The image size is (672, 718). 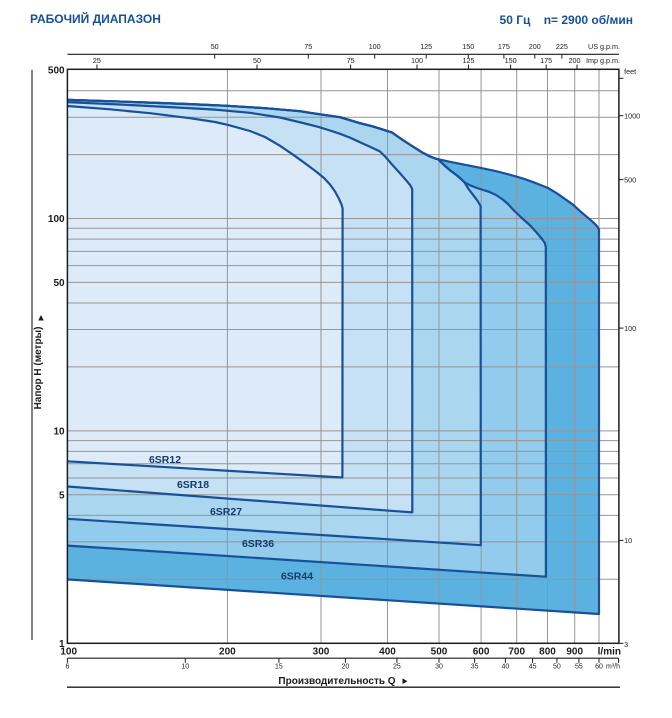 What do you see at coordinates (630, 71) in the screenshot?
I see `svg-text: feet` at bounding box center [630, 71].